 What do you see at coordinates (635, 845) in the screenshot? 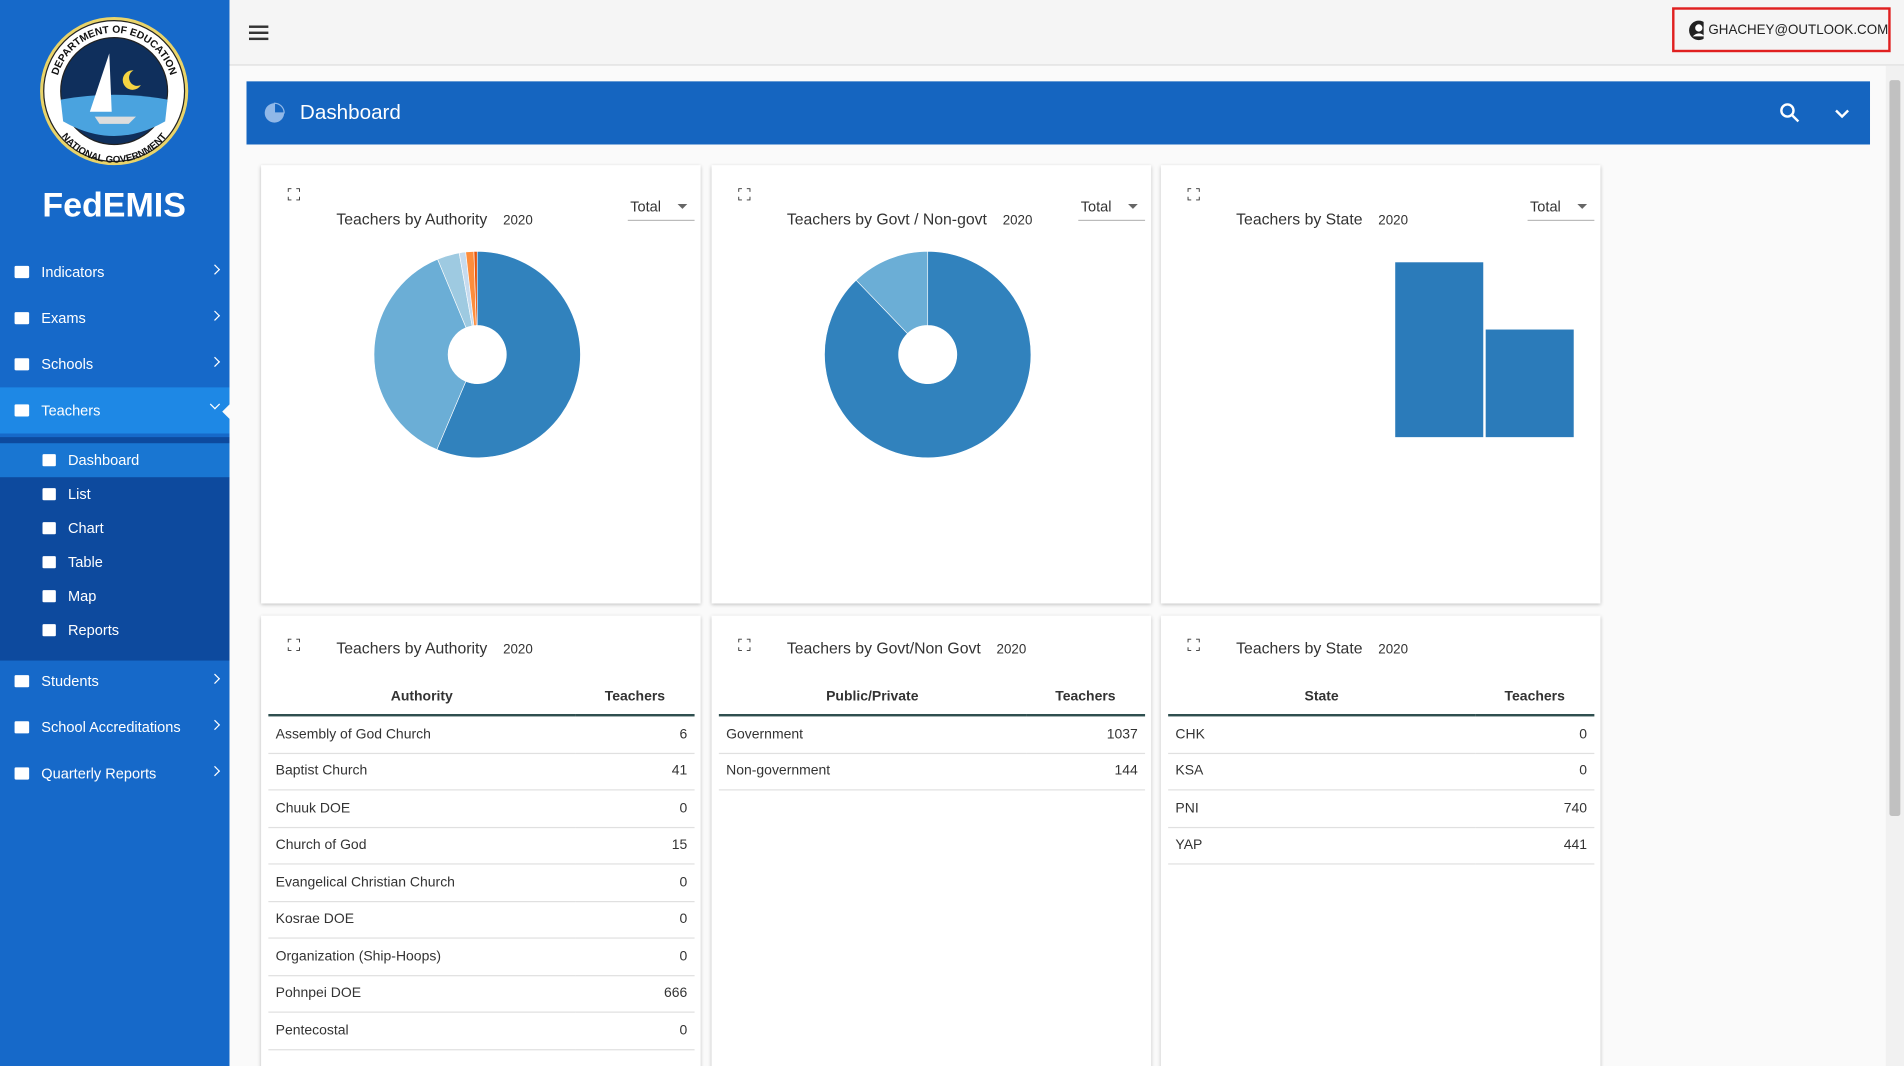
I see `row-value: 15` at bounding box center [635, 845].